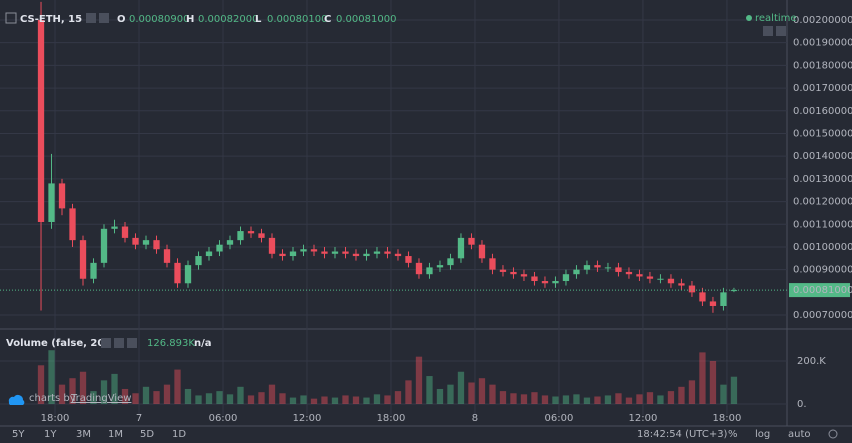  I want to click on y-tick-label: 0.00180000, so click(822, 65).